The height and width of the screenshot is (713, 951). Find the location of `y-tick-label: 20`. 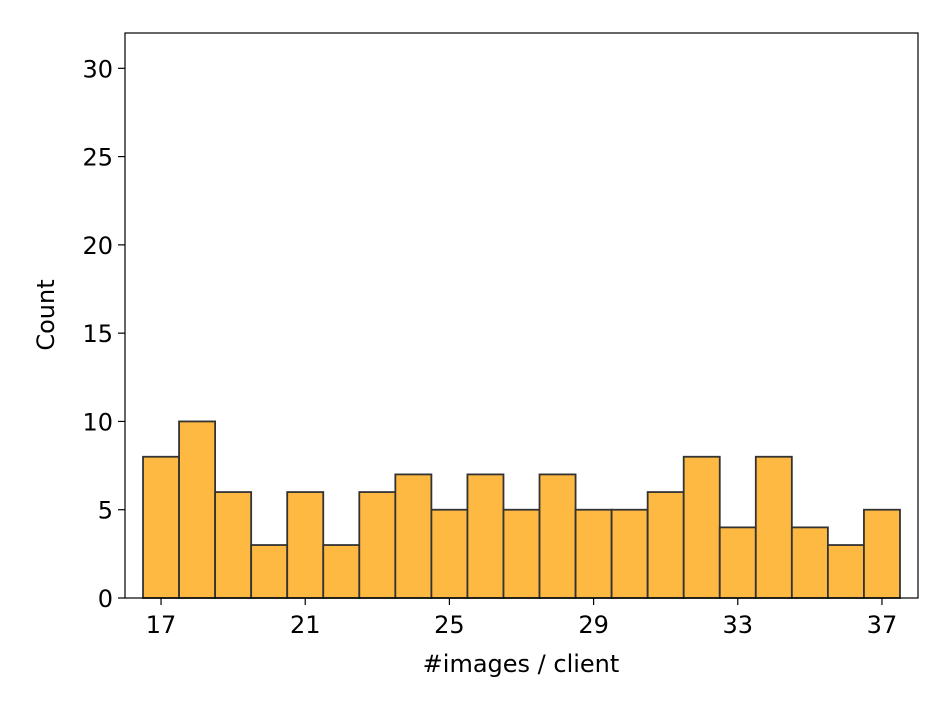

y-tick-label: 20 is located at coordinates (97, 246).